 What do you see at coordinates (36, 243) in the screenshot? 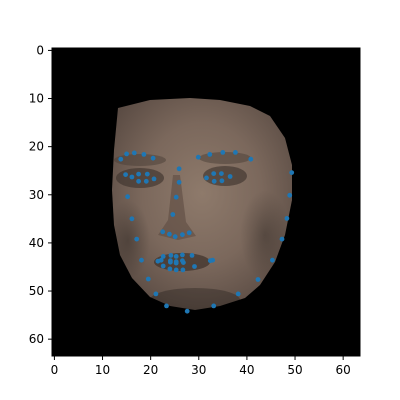
I see `y-tick-label: 40` at bounding box center [36, 243].